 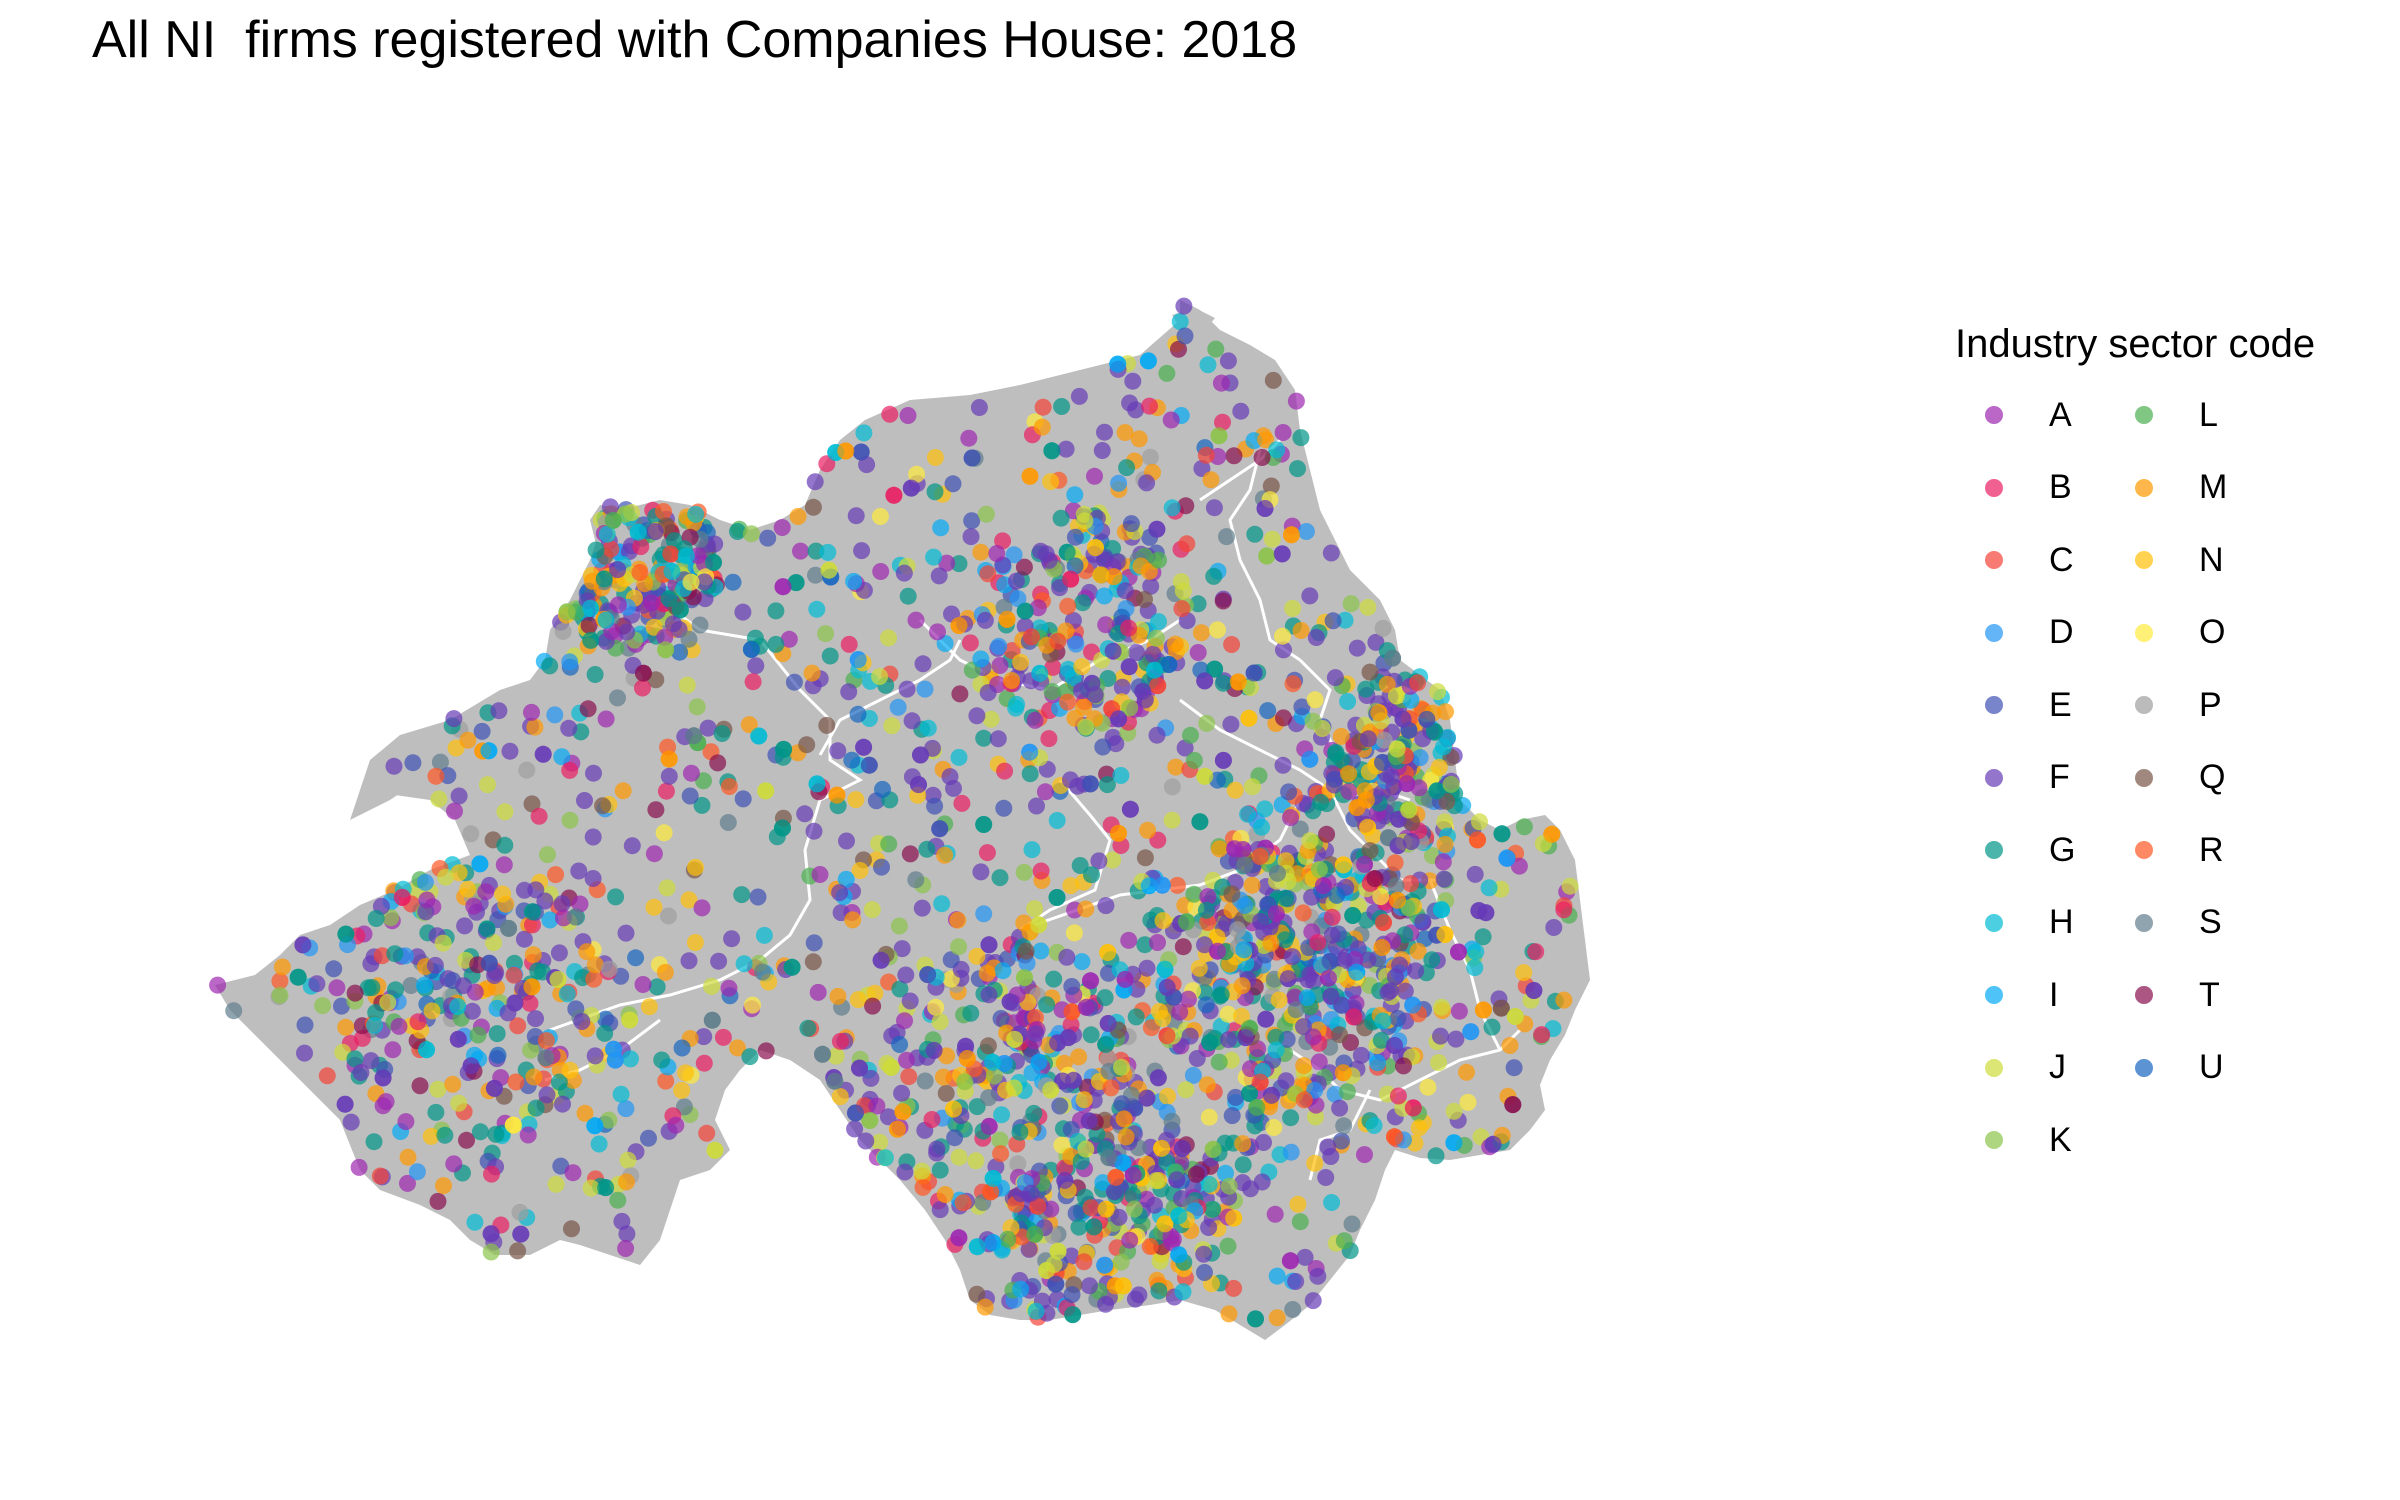 What do you see at coordinates (2180, 705) in the screenshot?
I see `legend-item-p: P` at bounding box center [2180, 705].